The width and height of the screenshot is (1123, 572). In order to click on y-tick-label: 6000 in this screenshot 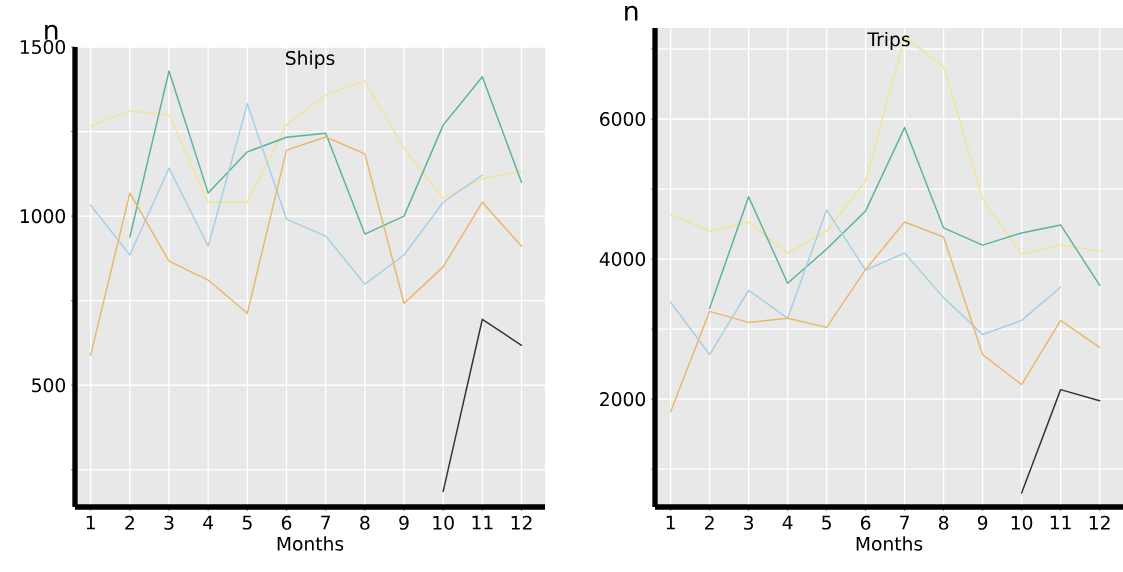, I will do `click(623, 119)`.